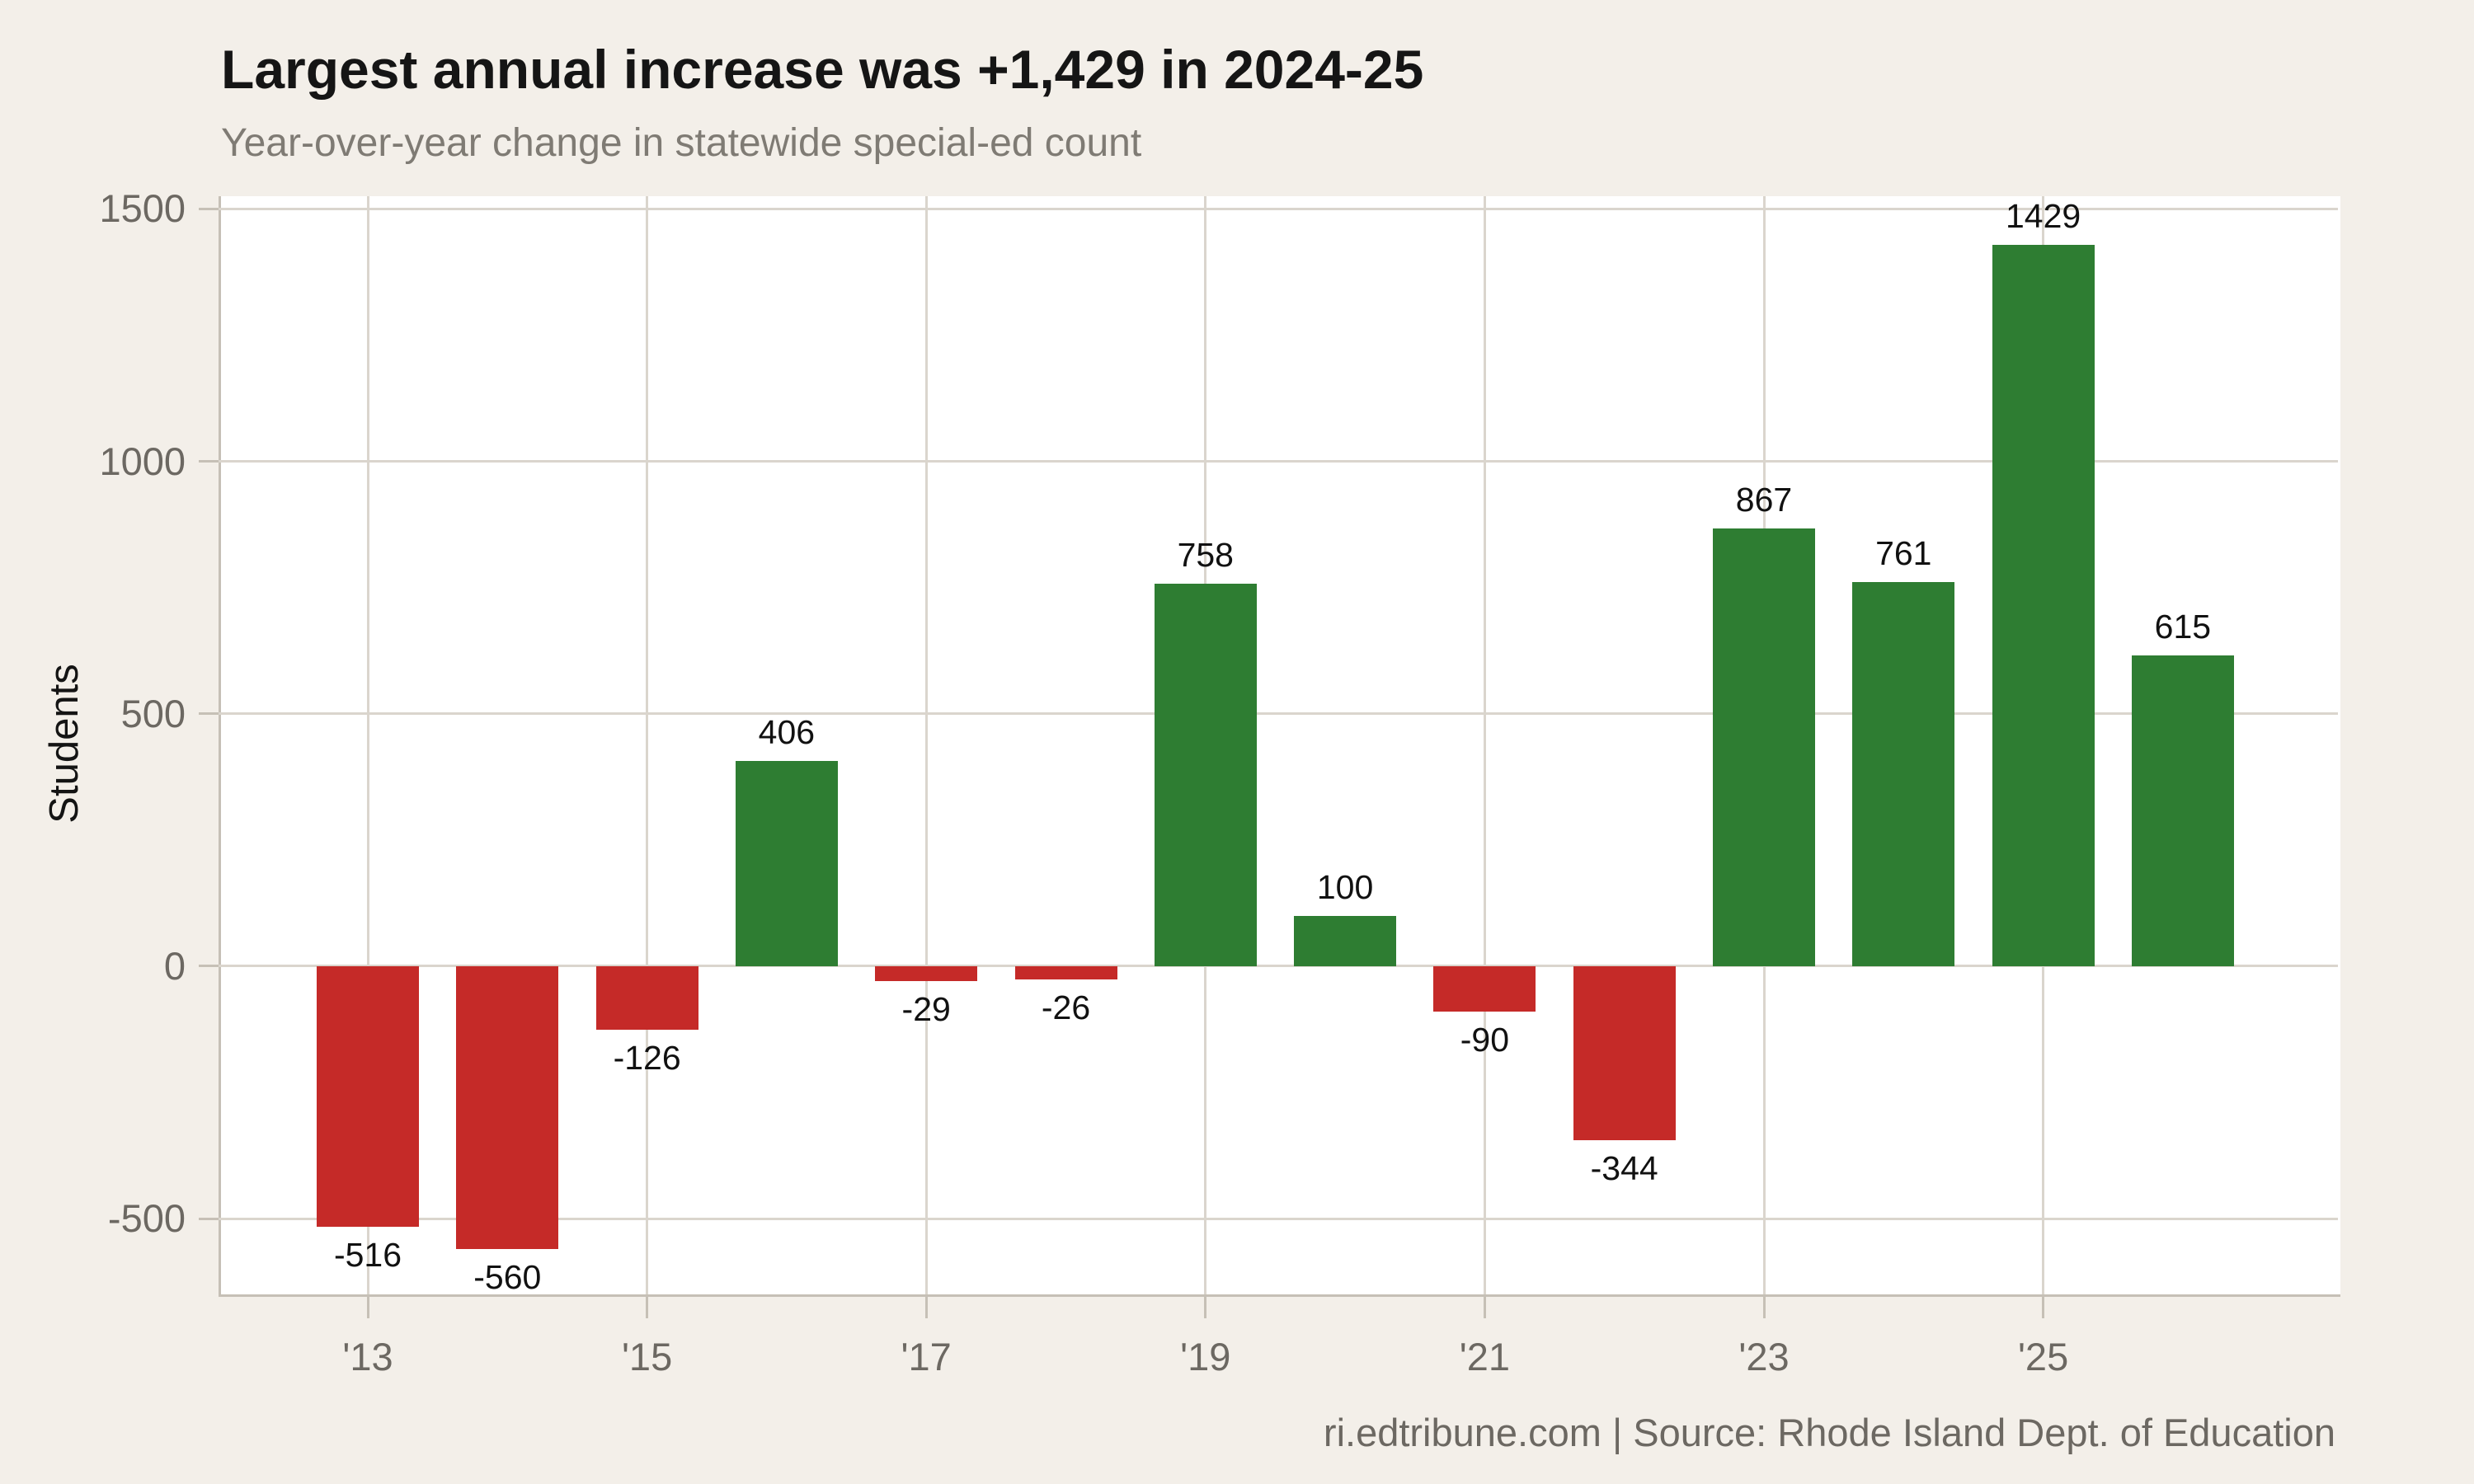 The image size is (2474, 1484). What do you see at coordinates (367, 1356) in the screenshot?
I see `x-tick-label: '13` at bounding box center [367, 1356].